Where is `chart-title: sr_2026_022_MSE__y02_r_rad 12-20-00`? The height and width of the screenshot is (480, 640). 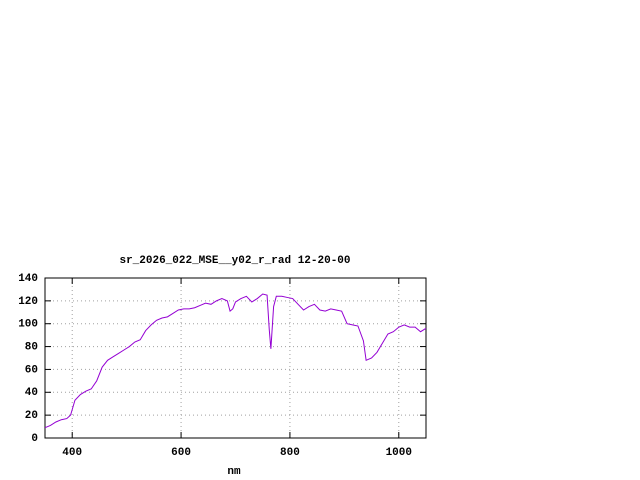
chart-title: sr_2026_022_MSE__y02_r_rad 12-20-00 is located at coordinates (234, 261).